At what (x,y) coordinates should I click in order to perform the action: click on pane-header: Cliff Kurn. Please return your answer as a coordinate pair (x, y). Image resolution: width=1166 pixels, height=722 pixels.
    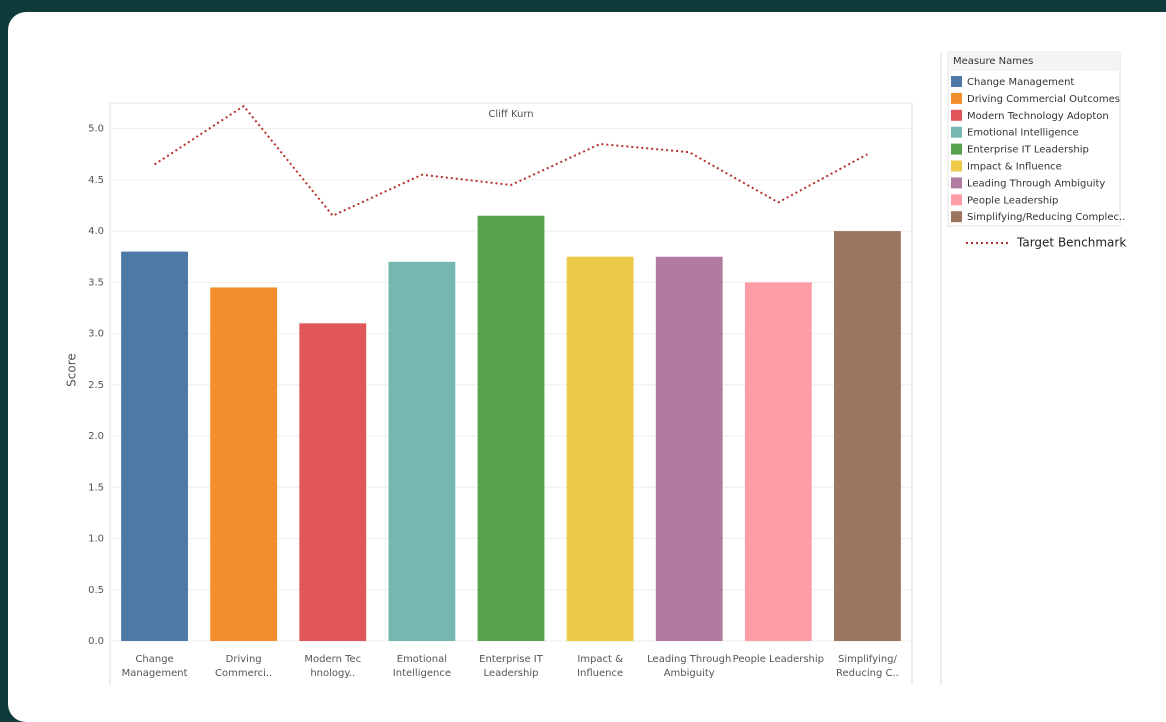
    Looking at the image, I should click on (510, 114).